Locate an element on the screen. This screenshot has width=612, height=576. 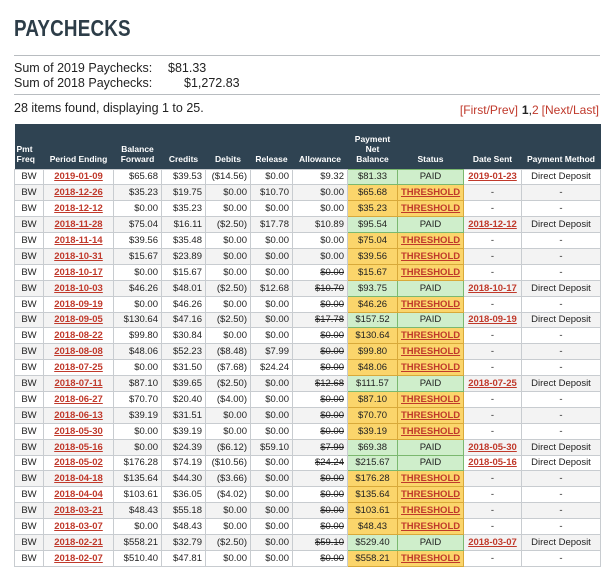
period-ending-link: 2018-07-25 is located at coordinates (78, 368).